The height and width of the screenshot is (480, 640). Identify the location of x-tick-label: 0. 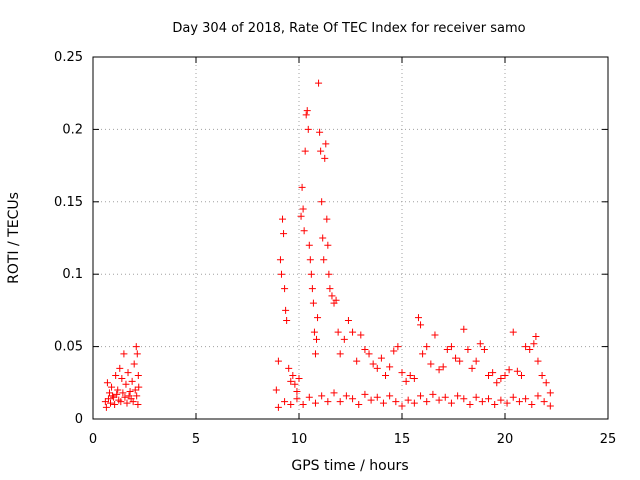
(93, 439).